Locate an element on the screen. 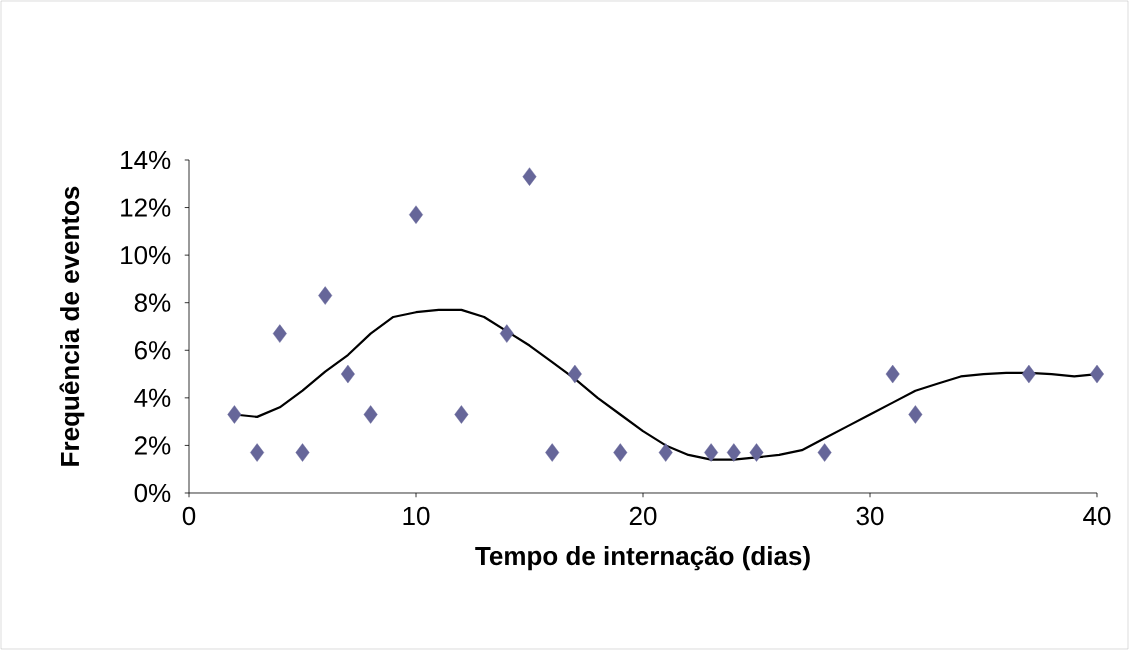 This screenshot has height=650, width=1129. y-tick-label: 12% is located at coordinates (146, 207).